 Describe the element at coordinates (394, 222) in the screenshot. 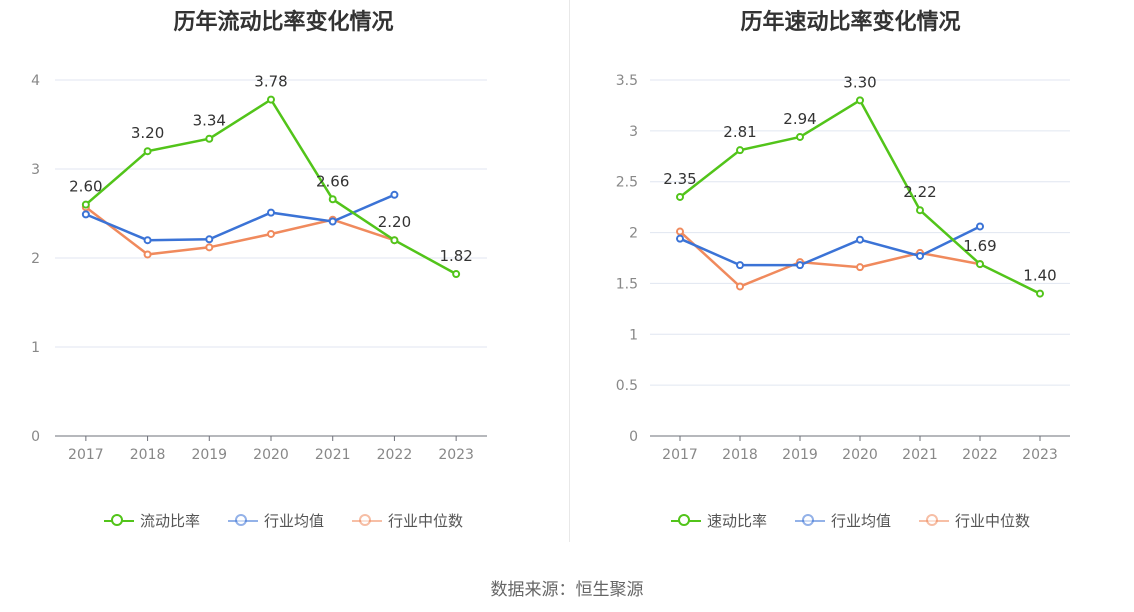

I see `data-label: 2.20` at that location.